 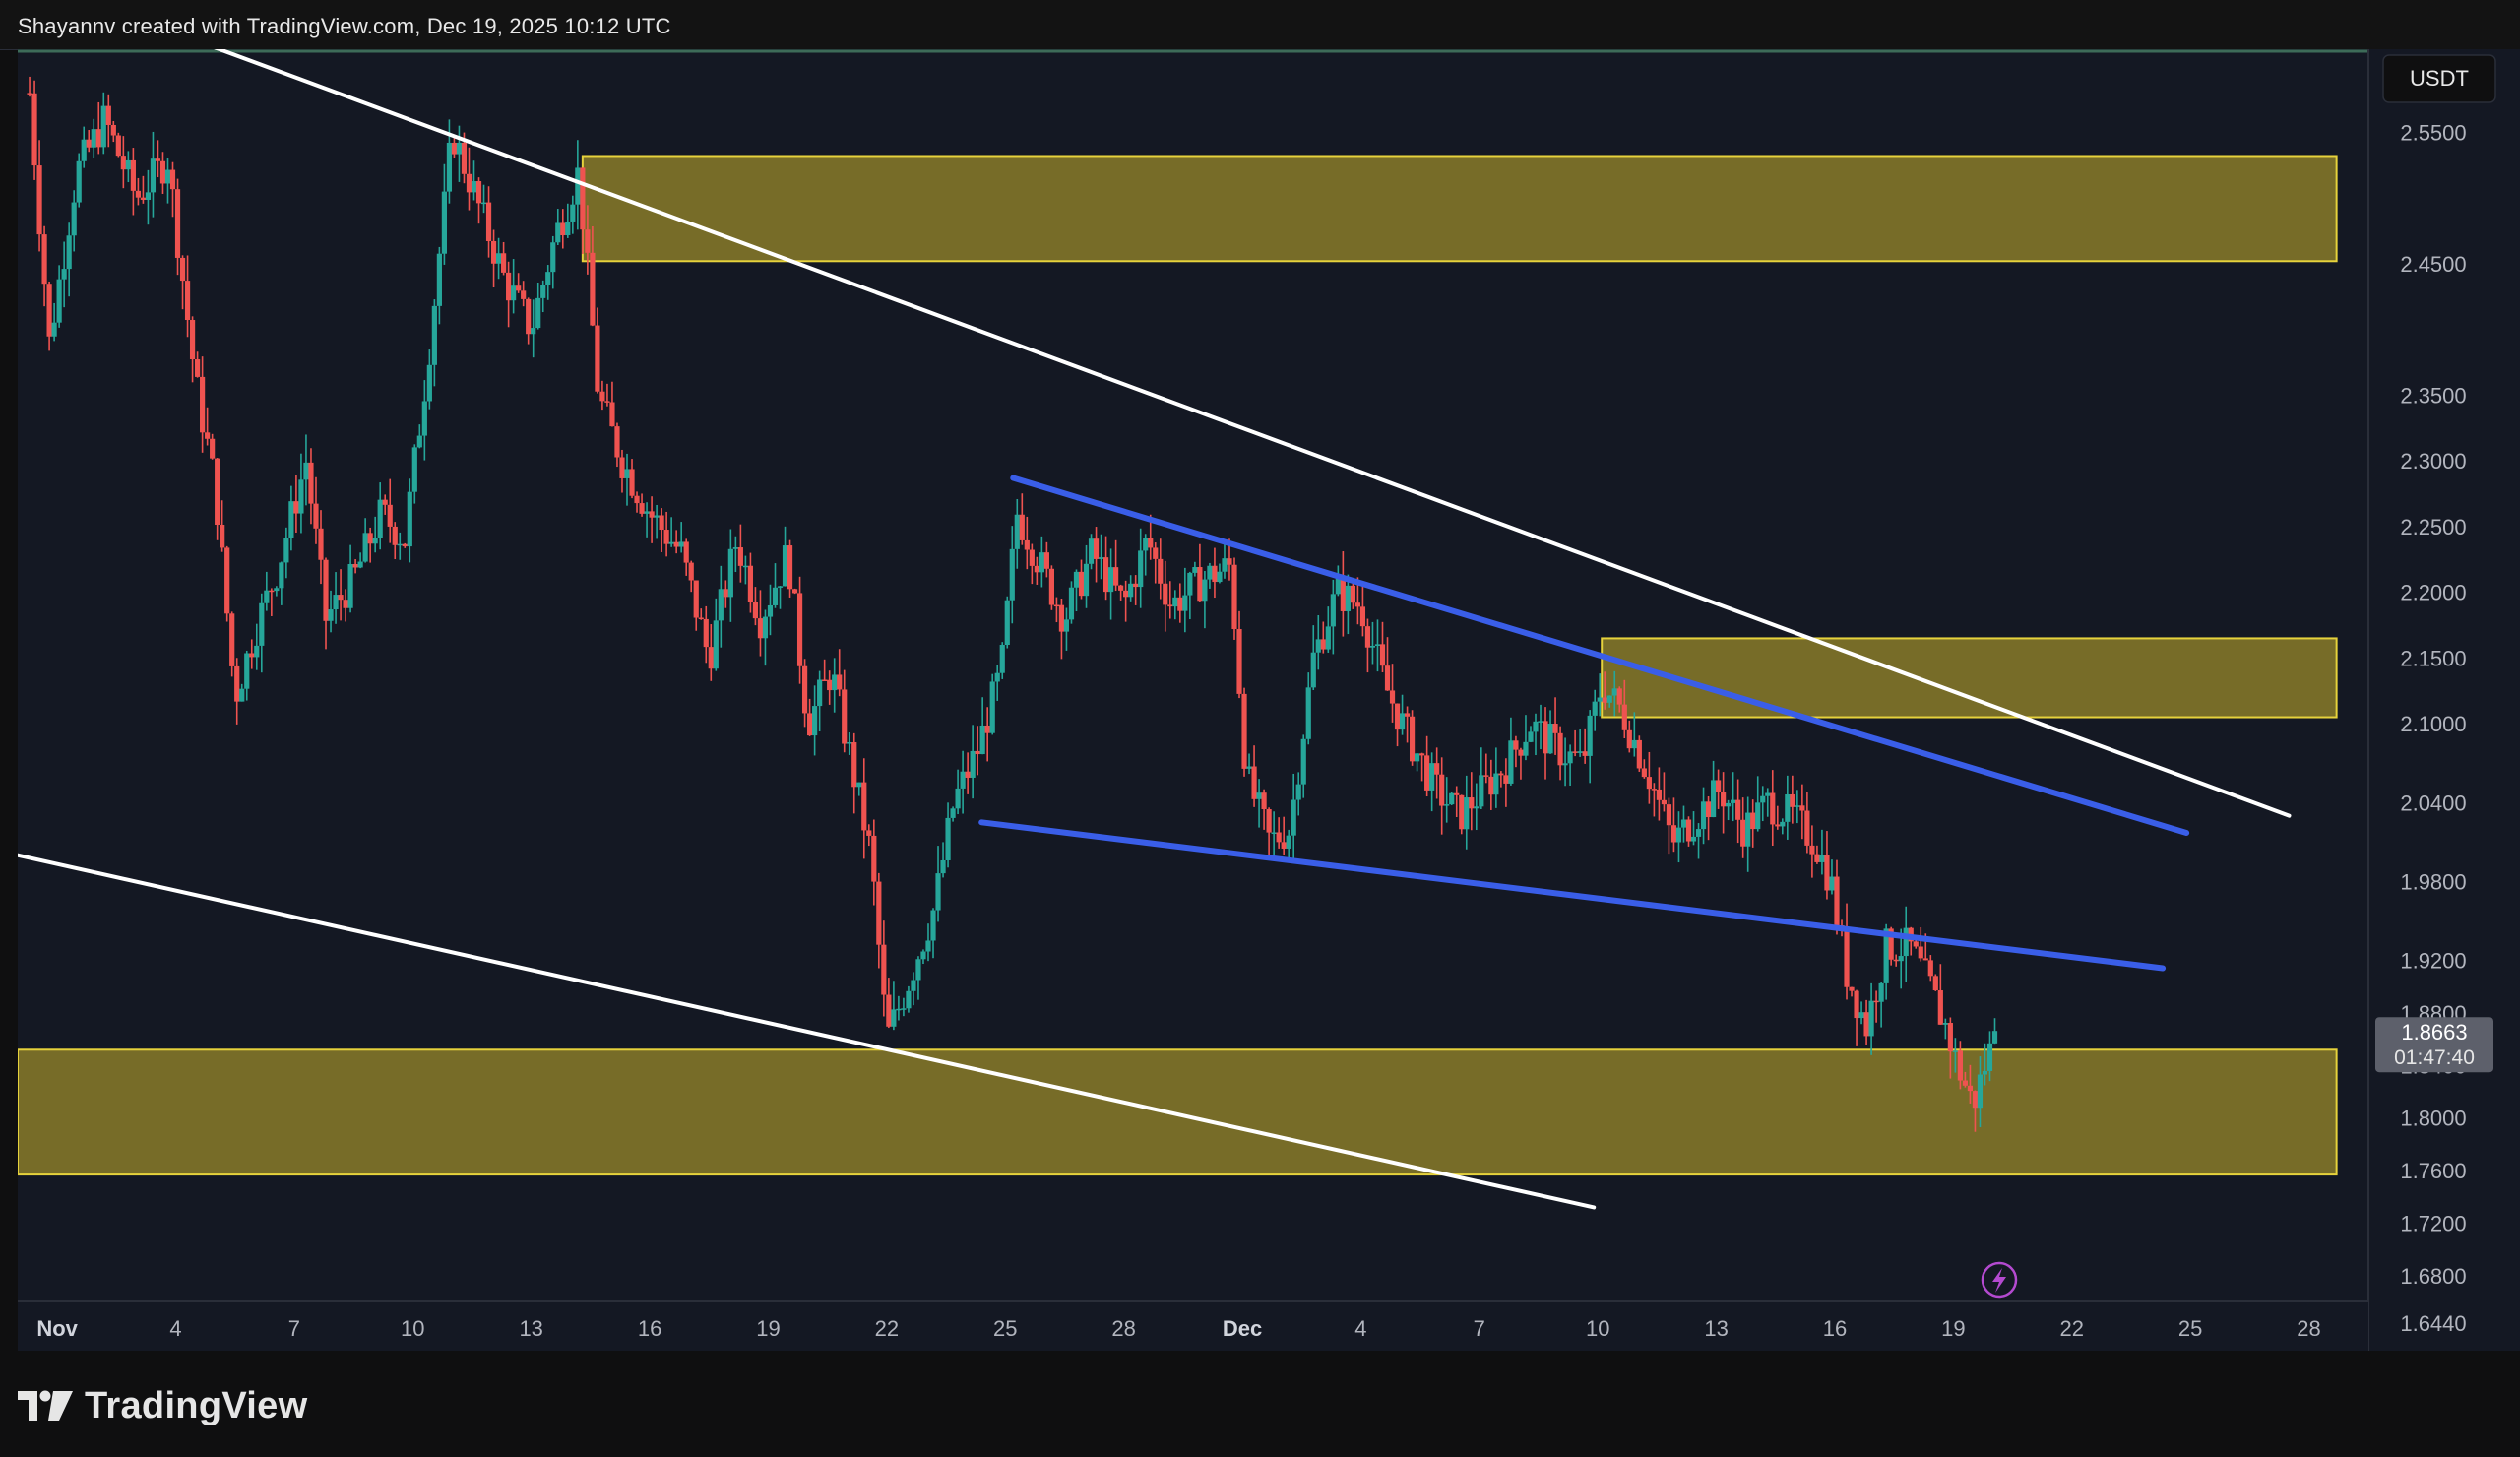 What do you see at coordinates (1835, 1328) in the screenshot?
I see `time-tick-label: 16` at bounding box center [1835, 1328].